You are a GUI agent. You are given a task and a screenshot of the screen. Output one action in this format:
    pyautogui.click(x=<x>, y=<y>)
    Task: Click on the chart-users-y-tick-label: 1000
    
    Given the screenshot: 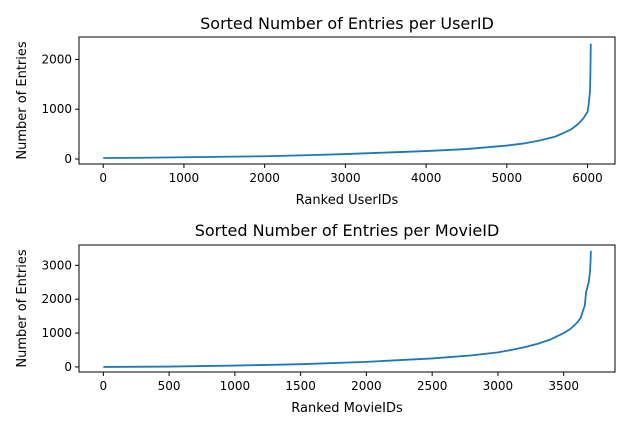 What is the action you would take?
    pyautogui.click(x=56, y=109)
    